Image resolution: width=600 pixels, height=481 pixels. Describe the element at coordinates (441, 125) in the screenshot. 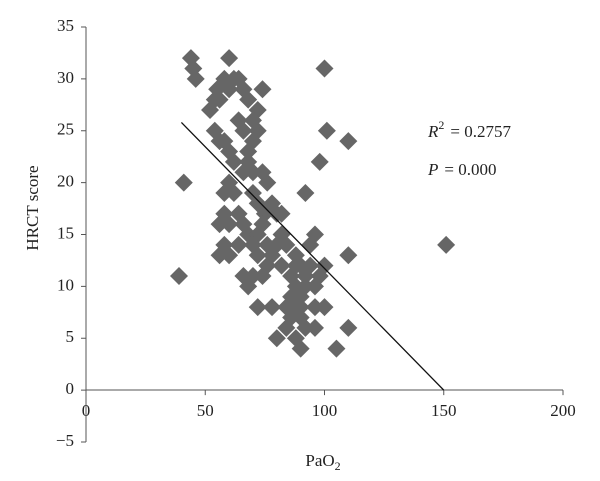

I see `annotation-sup: 2` at that location.